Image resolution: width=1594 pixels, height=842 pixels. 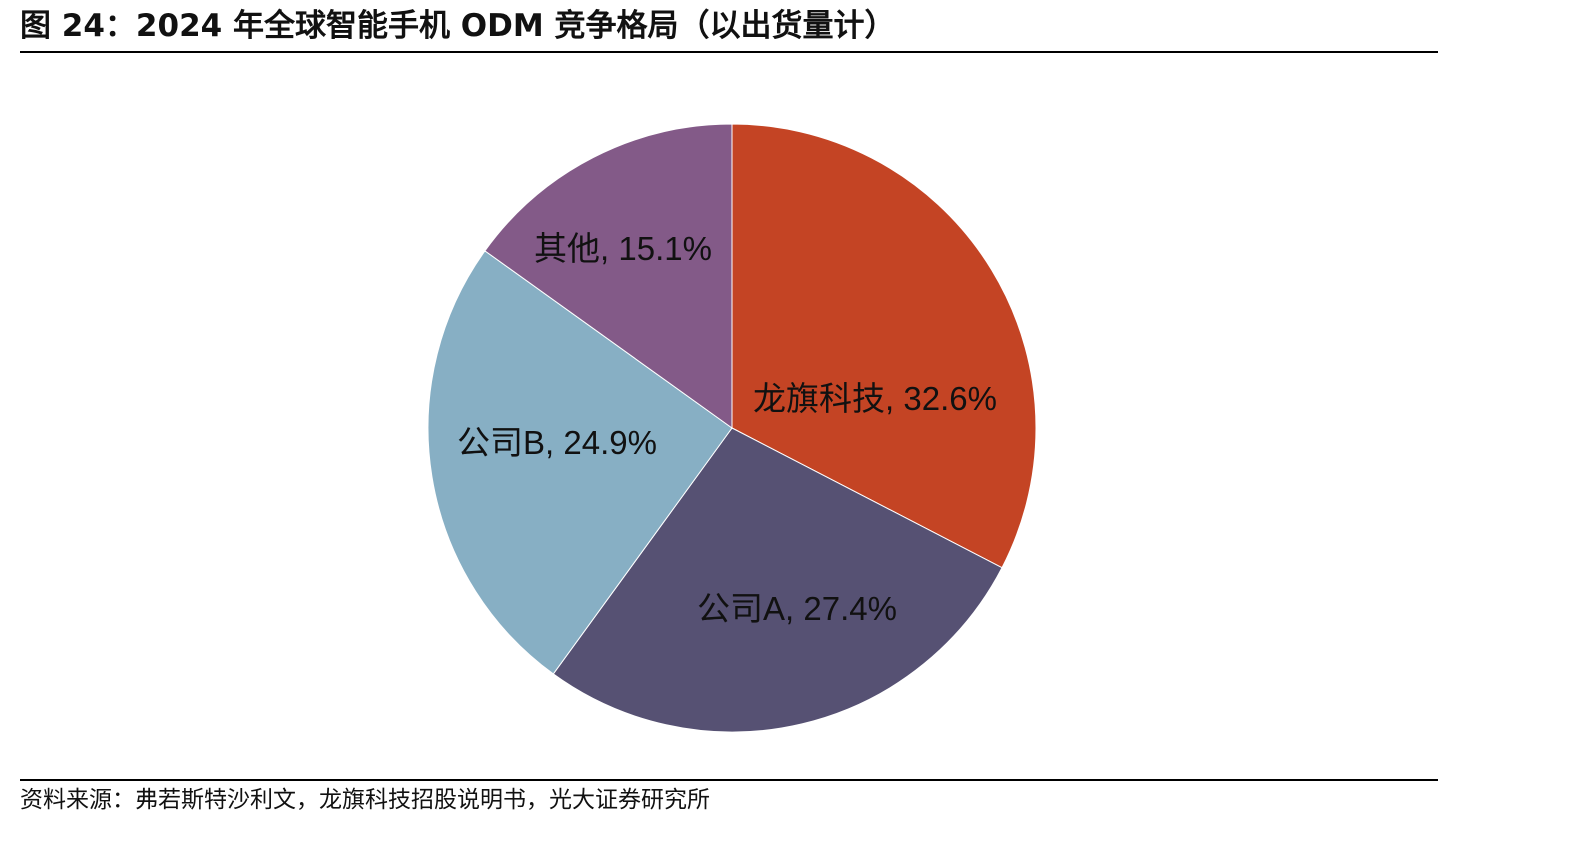 I want to click on data-label: 公司B, 24.9%, so click(x=557, y=442).